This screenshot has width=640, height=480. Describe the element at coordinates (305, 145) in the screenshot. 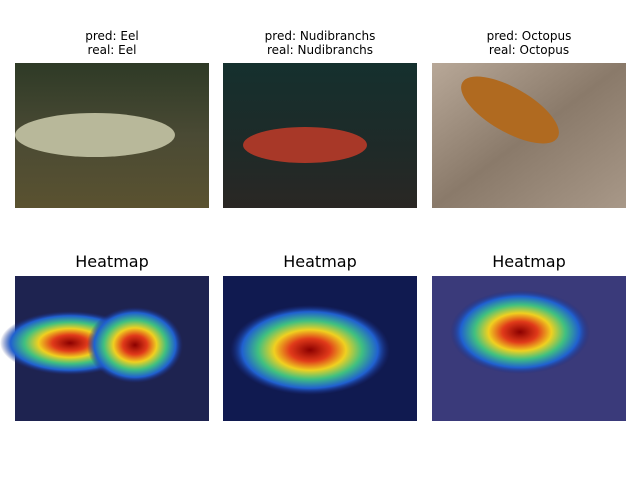

I see `nudibranch-shape` at that location.